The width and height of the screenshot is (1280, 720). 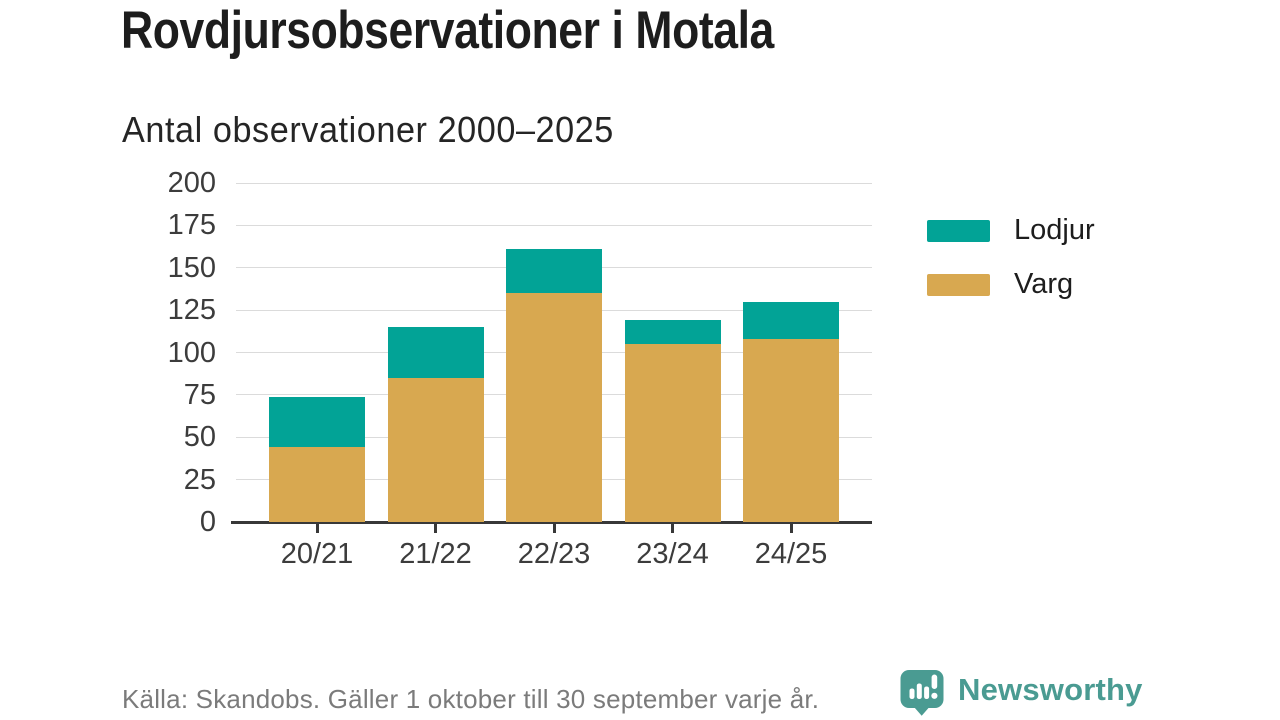 I want to click on y-axis-label: 200, so click(x=191, y=183).